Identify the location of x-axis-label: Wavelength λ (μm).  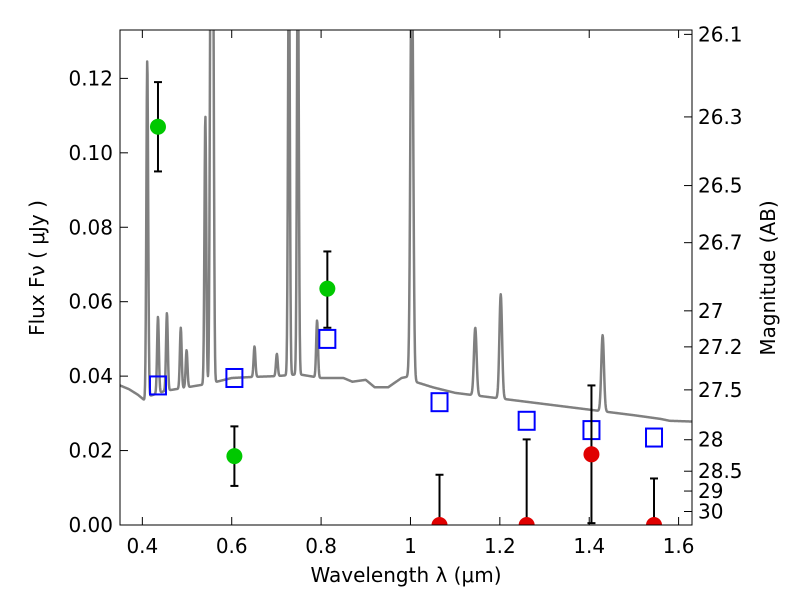
(405, 575).